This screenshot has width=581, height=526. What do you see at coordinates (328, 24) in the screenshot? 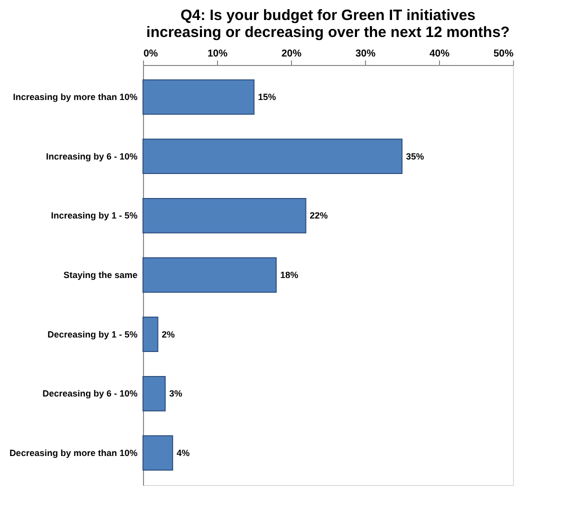
I see `chart-title: Q4: Is your budget for Green IT initiatives increasing or decreasing over the next 12 months?` at bounding box center [328, 24].